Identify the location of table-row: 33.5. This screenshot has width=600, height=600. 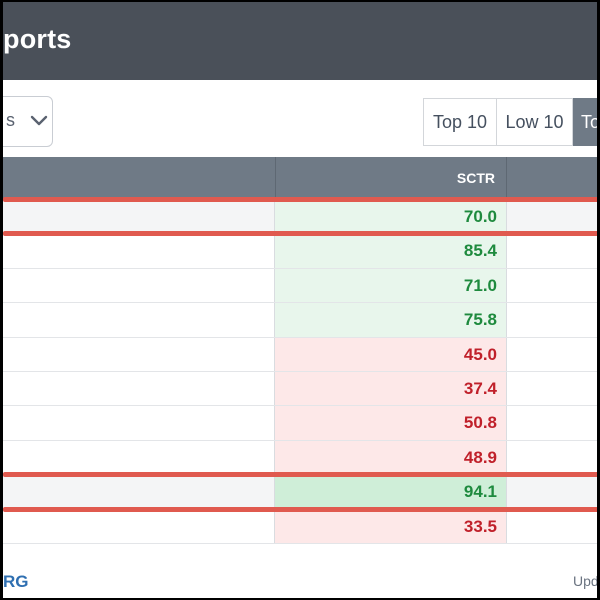
(300, 526).